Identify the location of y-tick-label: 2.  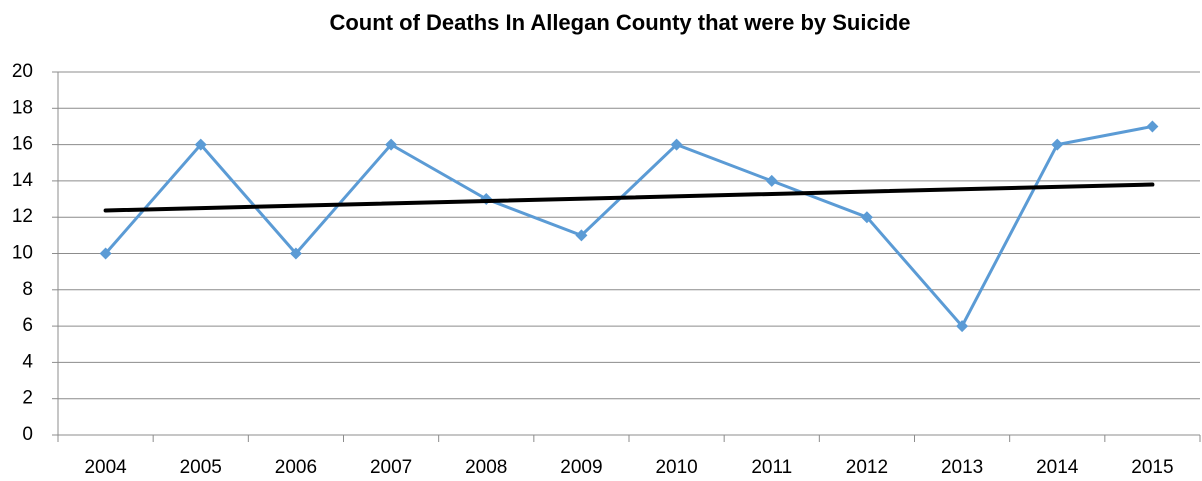
(27, 398).